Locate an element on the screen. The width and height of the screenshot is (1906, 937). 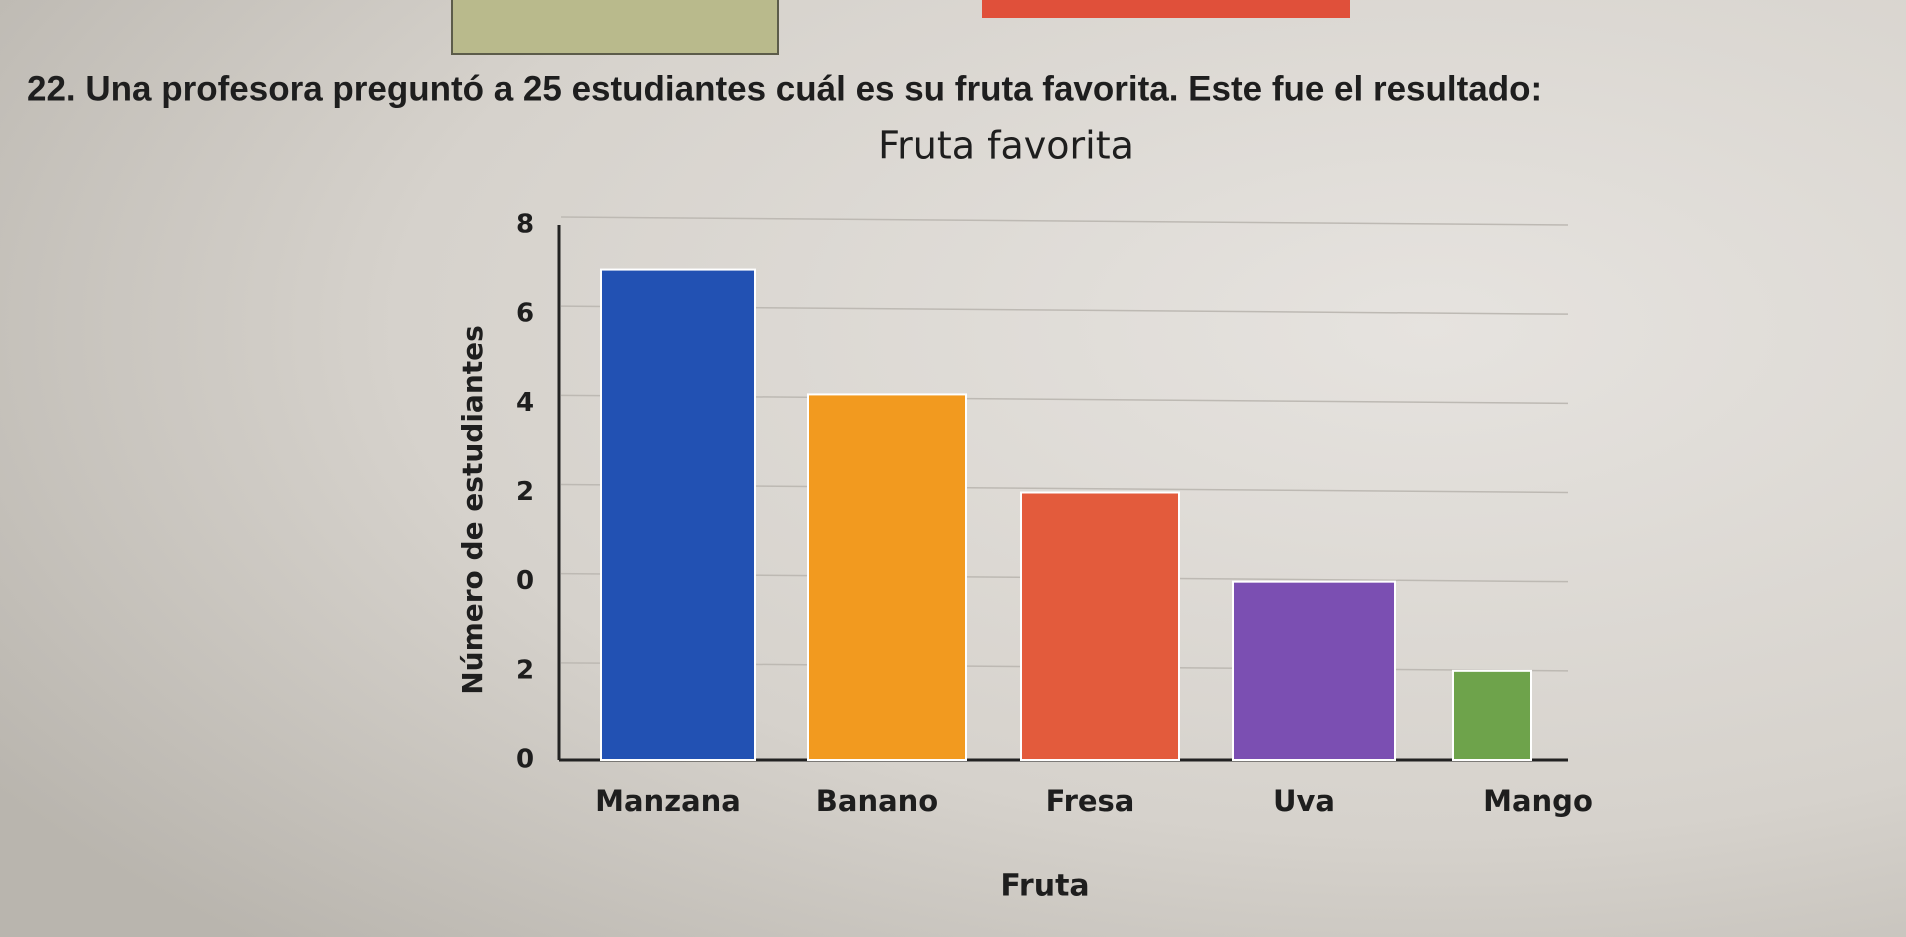
x-tick-label: Uva is located at coordinates (1304, 801).